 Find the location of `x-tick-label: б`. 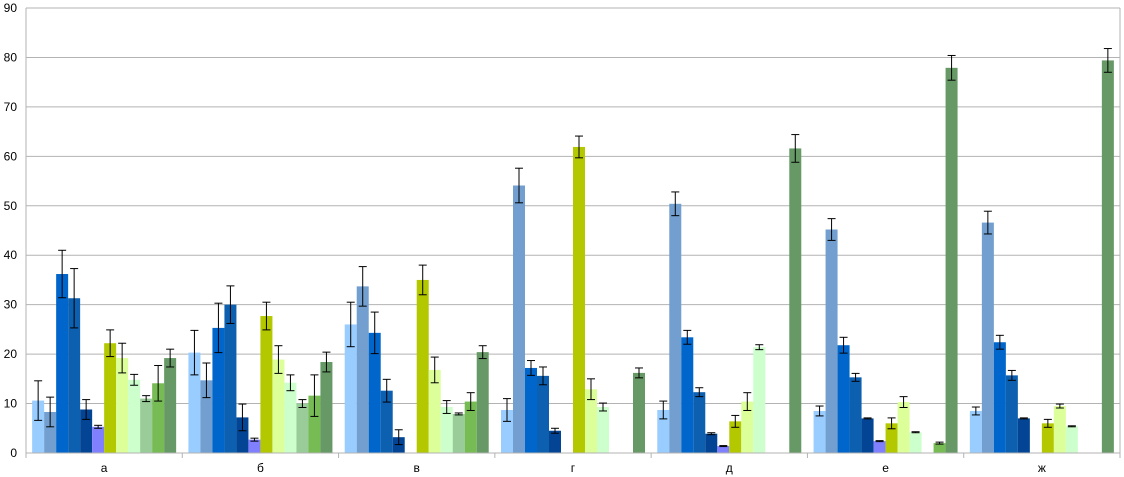

x-tick-label: б is located at coordinates (260, 468).